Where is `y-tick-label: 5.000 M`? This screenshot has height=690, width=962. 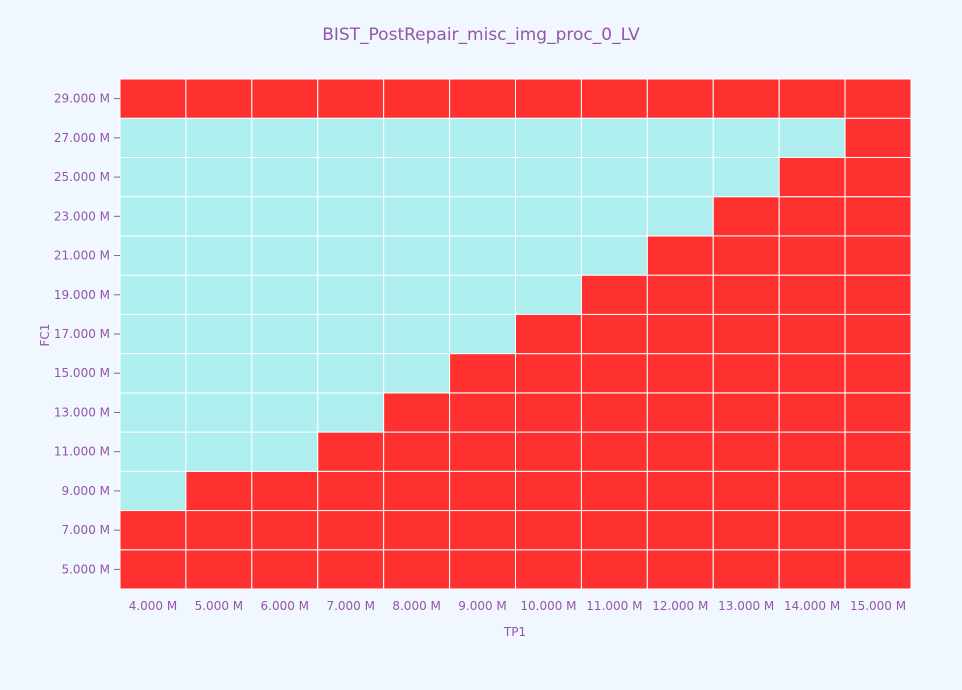 y-tick-label: 5.000 M is located at coordinates (85, 569).